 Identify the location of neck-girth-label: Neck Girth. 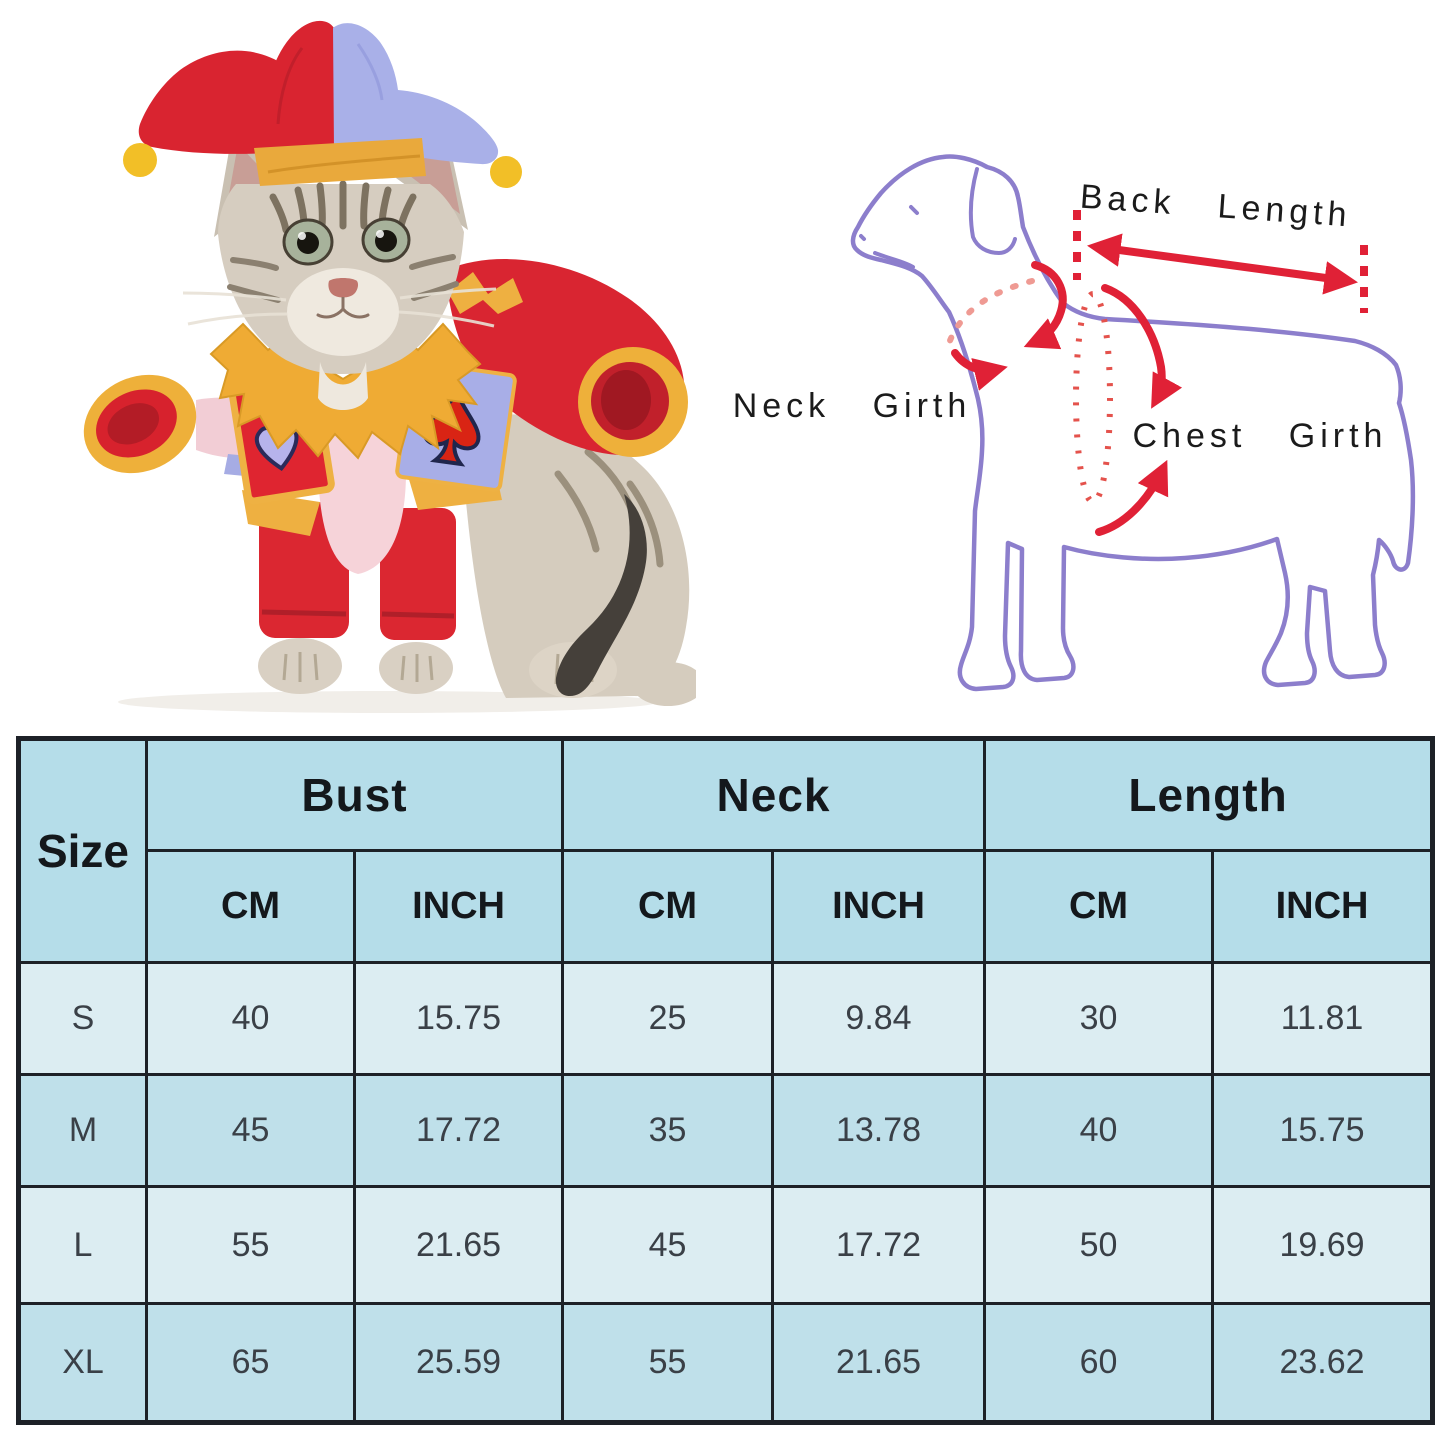
(852, 406).